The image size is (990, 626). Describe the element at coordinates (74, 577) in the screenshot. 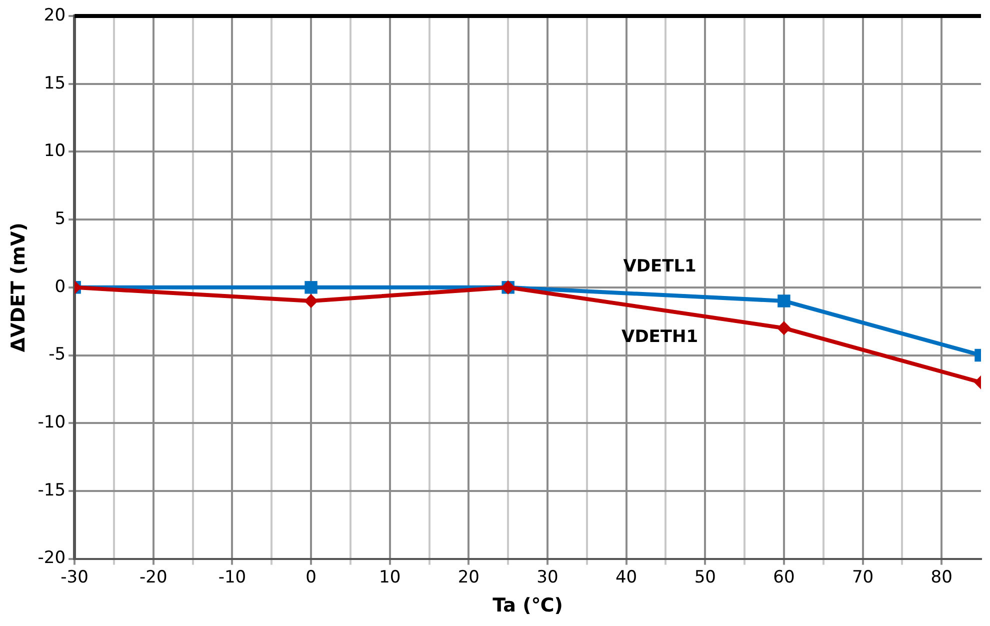

I see `x-tick-label: -30` at that location.